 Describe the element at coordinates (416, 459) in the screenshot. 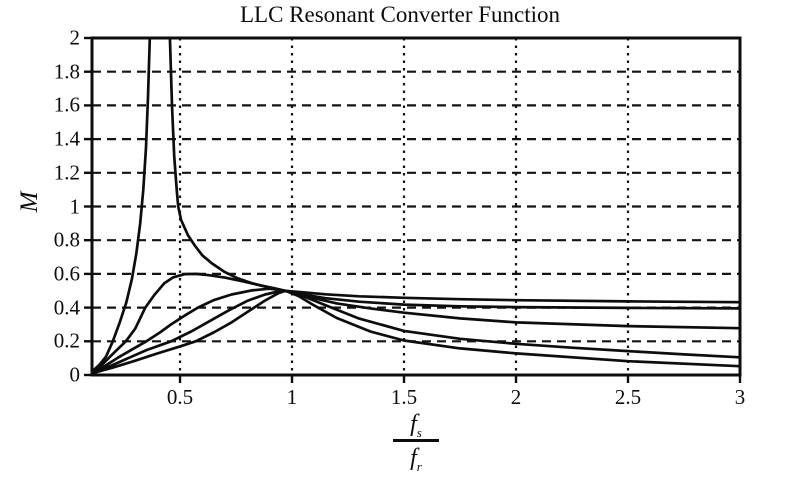

I see `x-label-denominator: fr` at that location.